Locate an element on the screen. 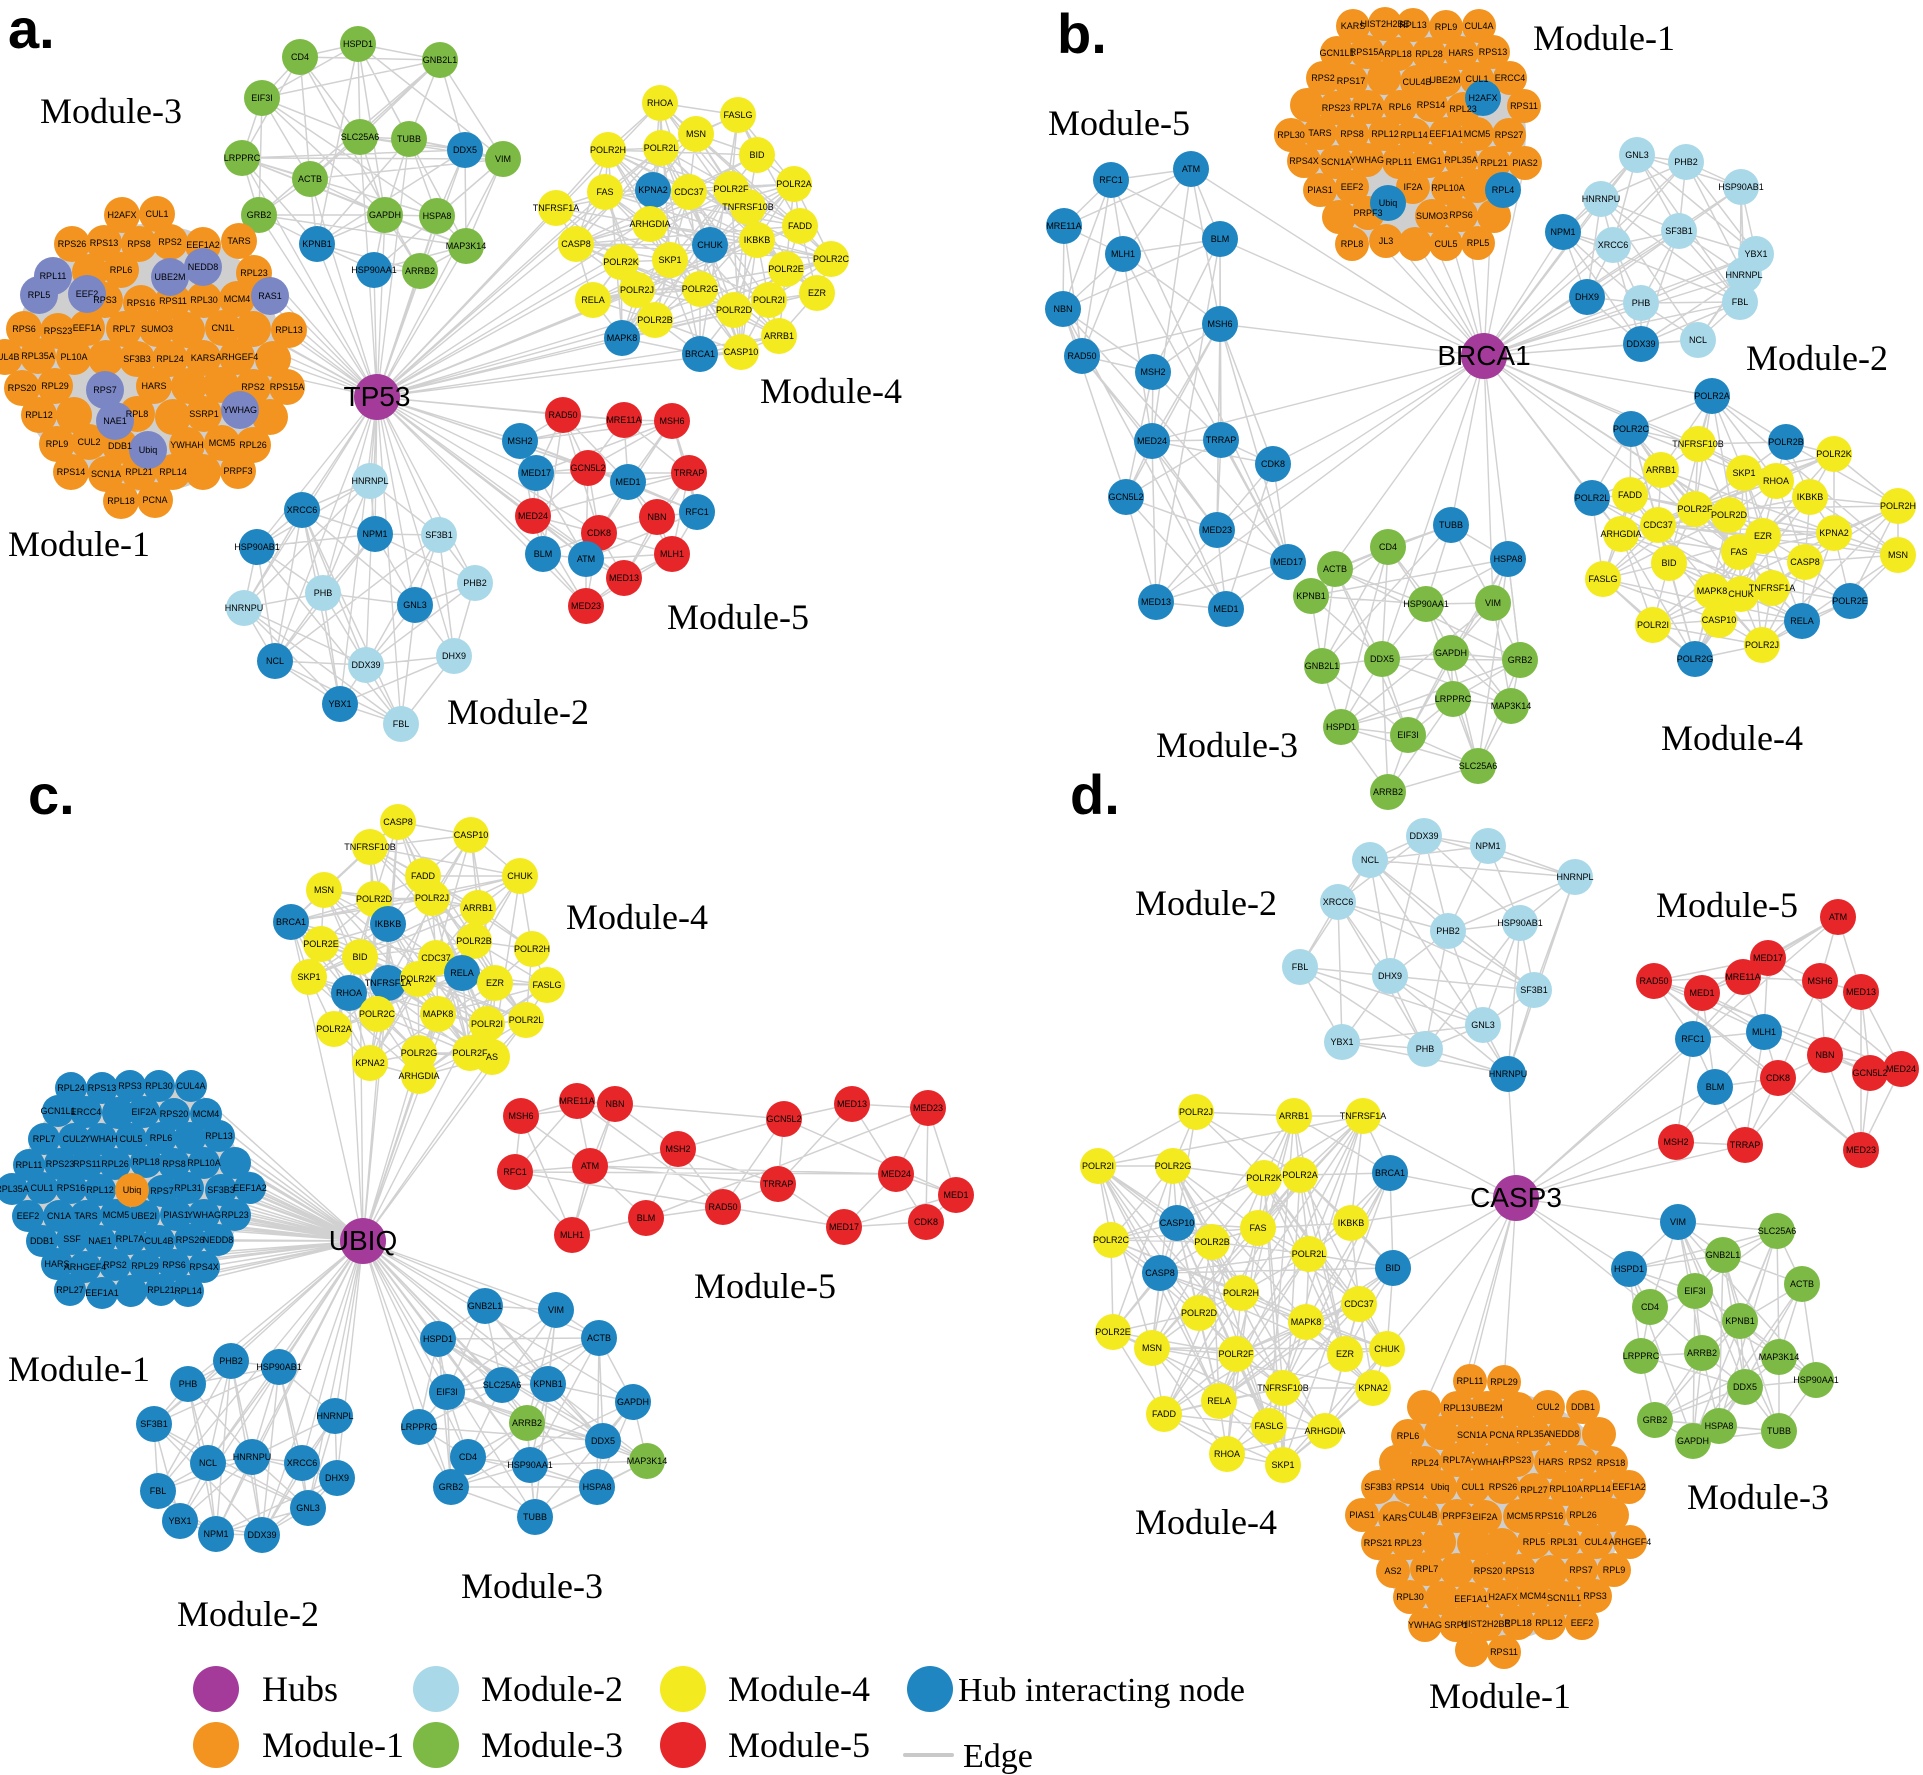  svg-text: RPS6 is located at coordinates (1461, 215).